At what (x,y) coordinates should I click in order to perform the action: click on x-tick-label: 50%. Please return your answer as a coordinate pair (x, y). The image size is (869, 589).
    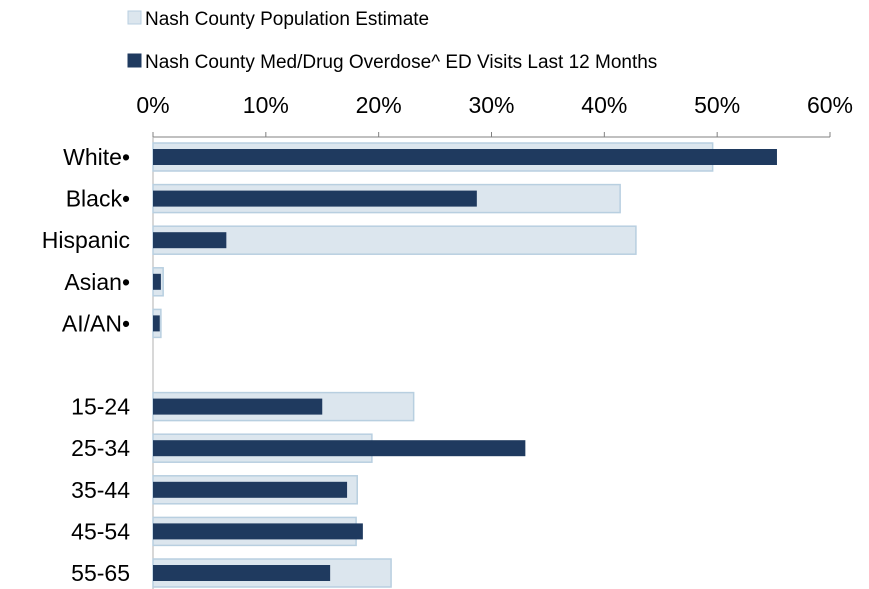
    Looking at the image, I should click on (717, 105).